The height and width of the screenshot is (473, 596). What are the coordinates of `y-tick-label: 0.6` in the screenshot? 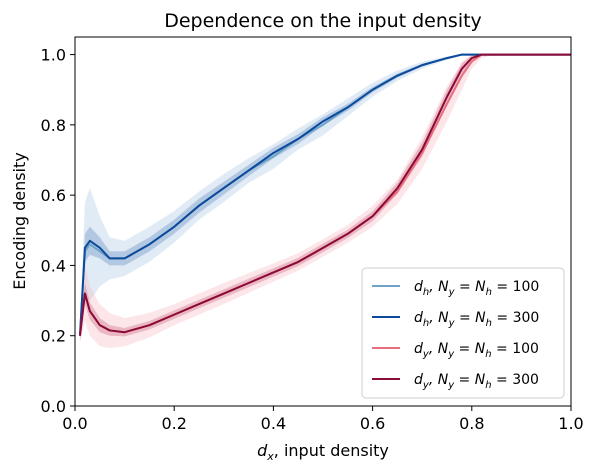 It's located at (53, 195).